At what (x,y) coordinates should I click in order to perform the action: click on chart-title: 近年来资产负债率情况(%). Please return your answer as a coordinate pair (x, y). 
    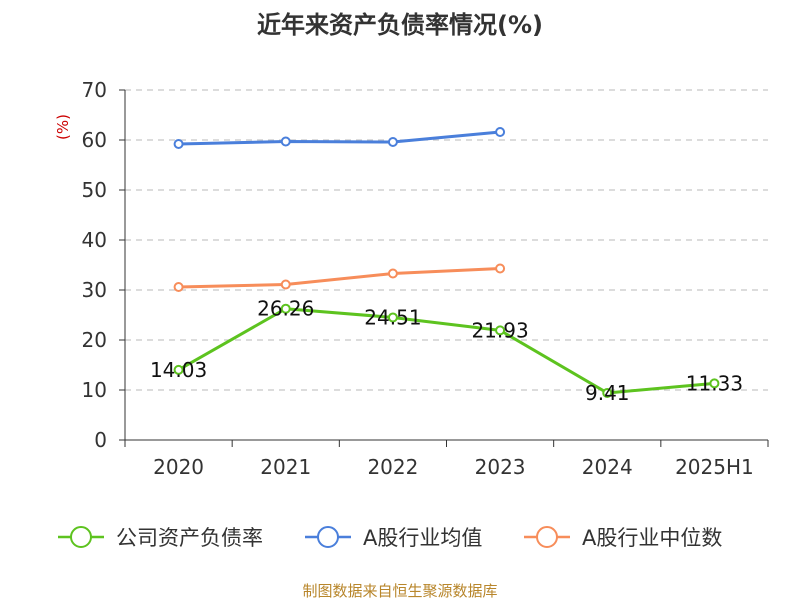
    Looking at the image, I should click on (400, 25).